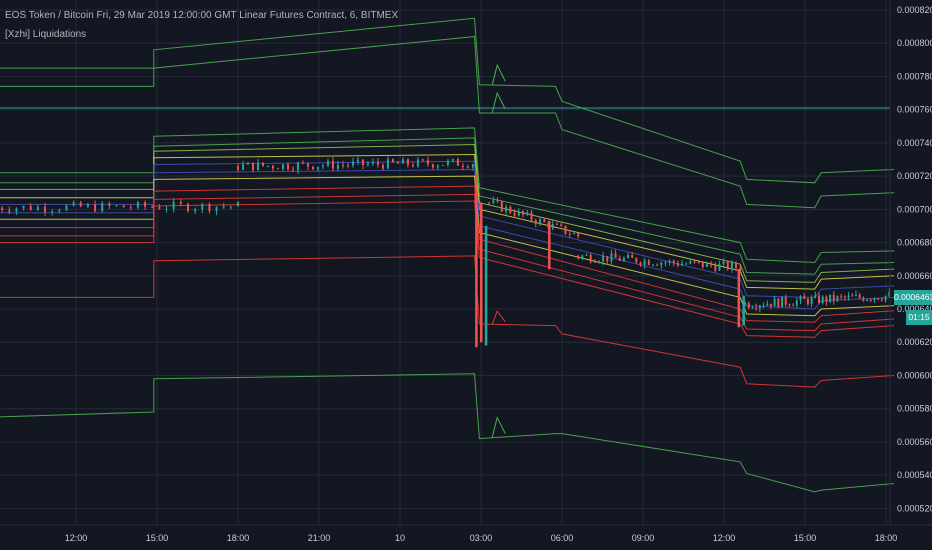  What do you see at coordinates (914, 243) in the screenshot?
I see `price-tick-label: 0.0006800` at bounding box center [914, 243].